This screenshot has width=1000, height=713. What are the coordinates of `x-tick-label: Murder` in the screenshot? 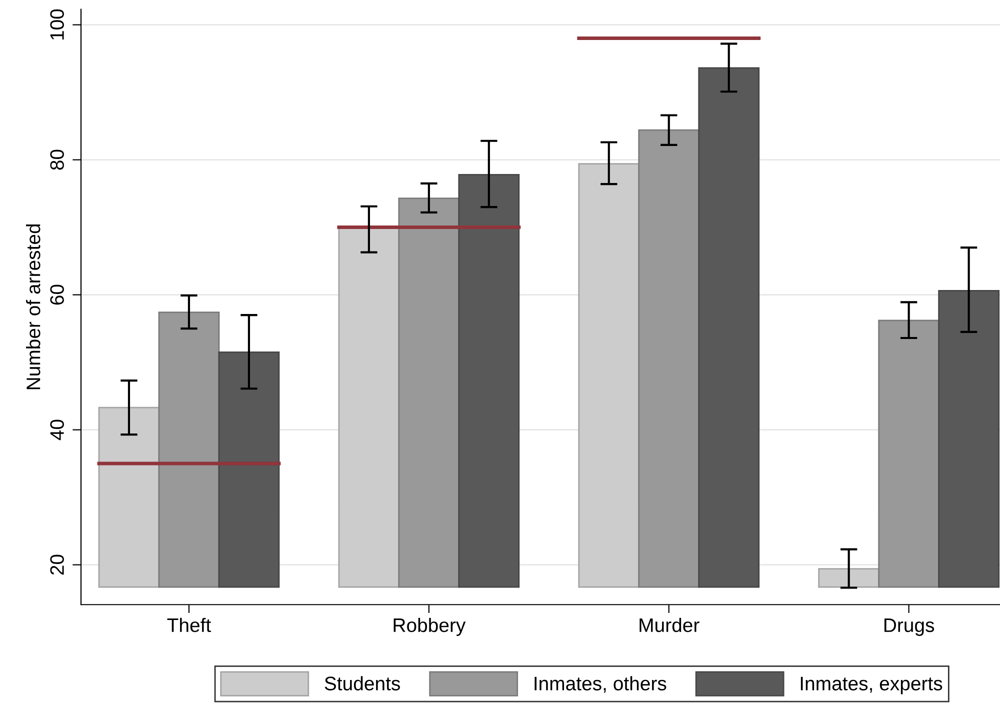 It's located at (670, 625).